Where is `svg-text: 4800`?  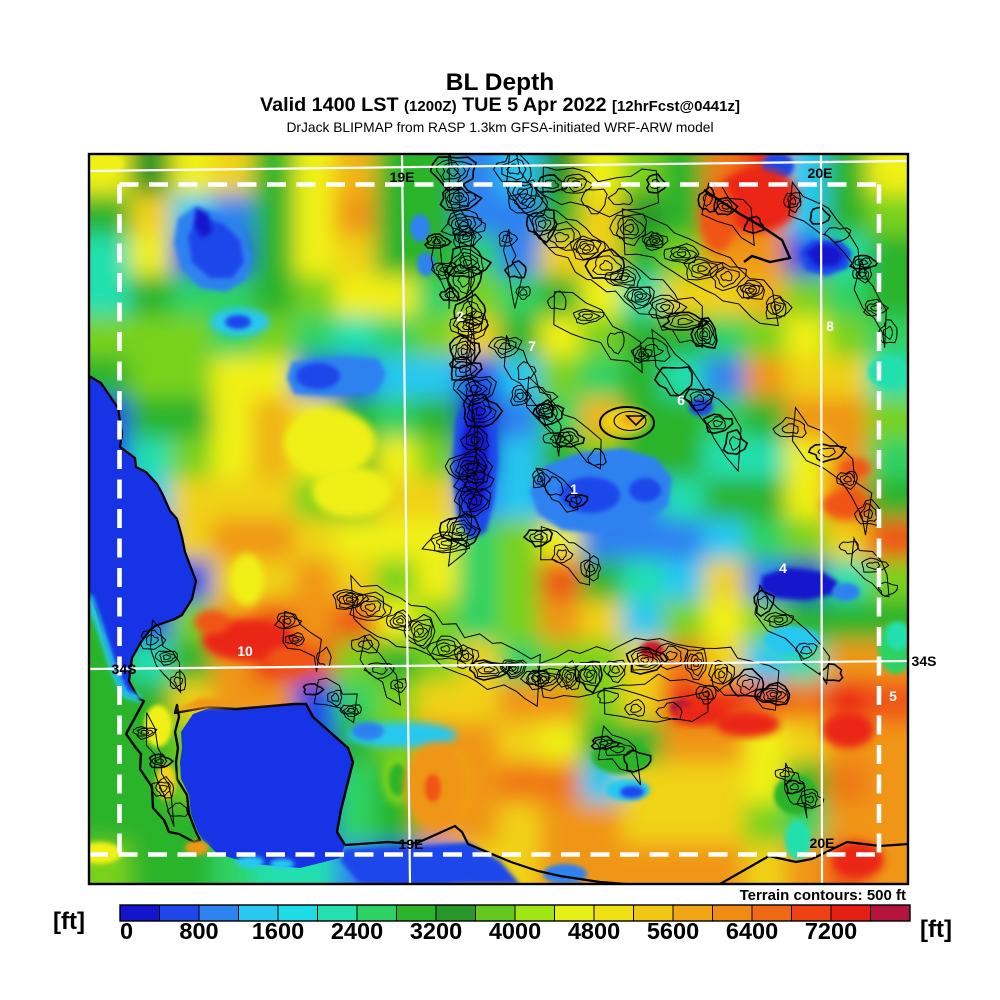 svg-text: 4800 is located at coordinates (594, 931).